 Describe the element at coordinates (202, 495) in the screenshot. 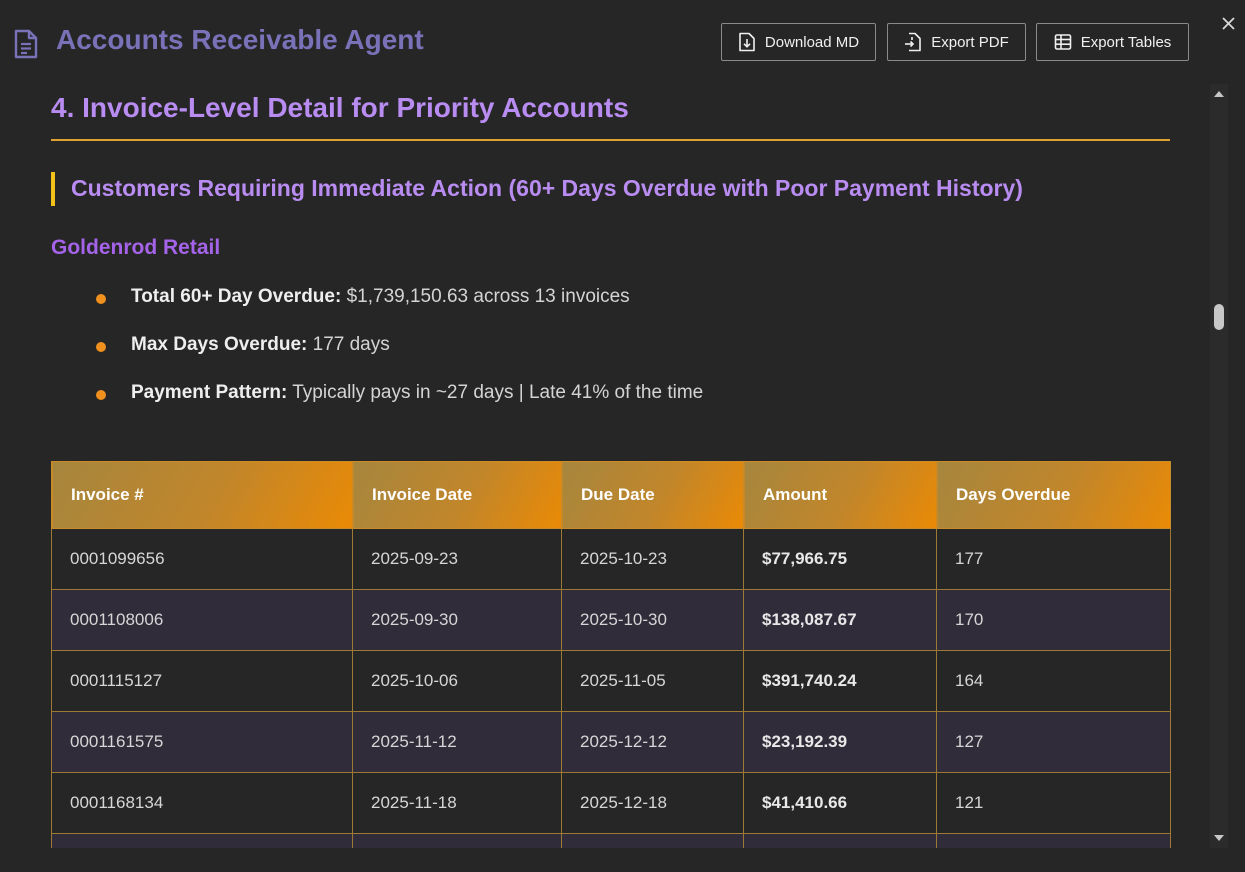

I see `column-header: Invoice #` at that location.